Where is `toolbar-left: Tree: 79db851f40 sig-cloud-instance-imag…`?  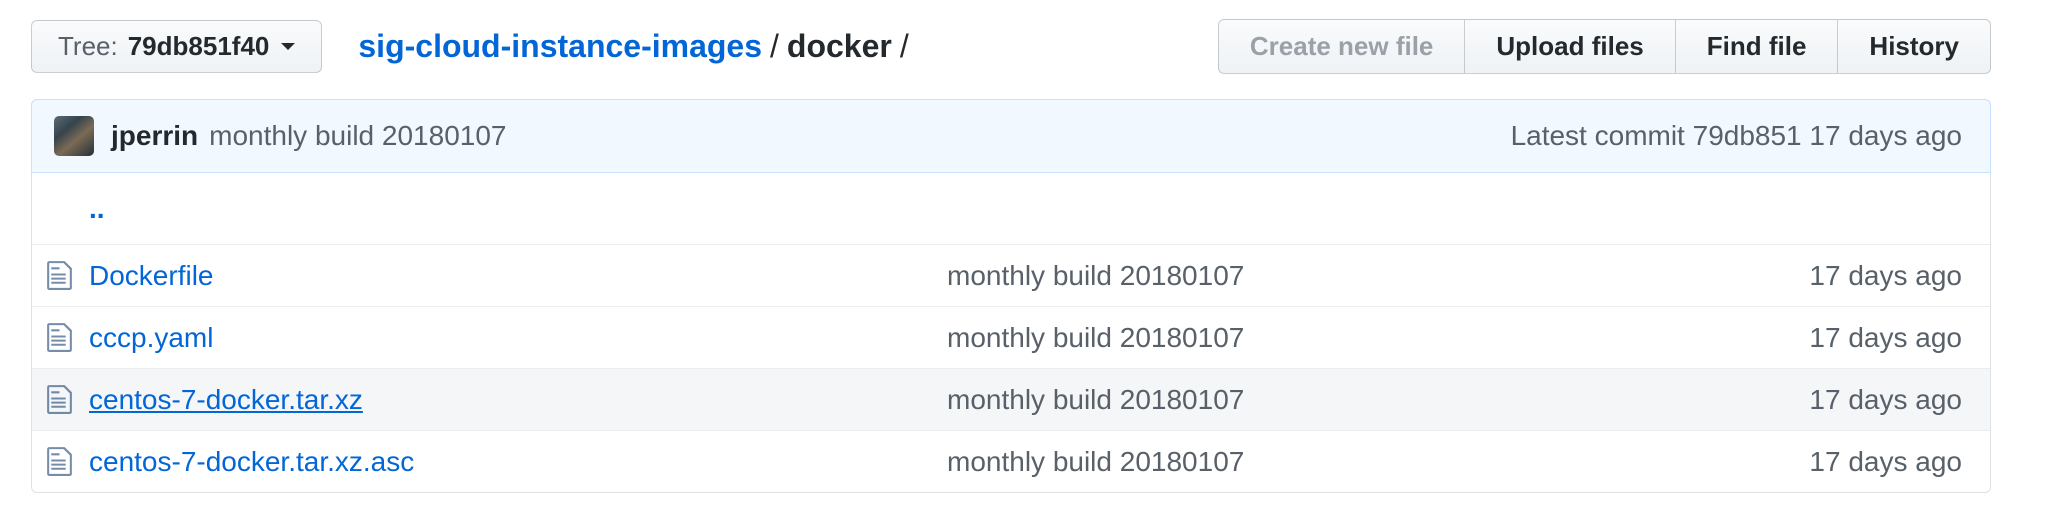
toolbar-left: Tree: 79db851f40 sig-cloud-instance-imag… is located at coordinates (474, 46).